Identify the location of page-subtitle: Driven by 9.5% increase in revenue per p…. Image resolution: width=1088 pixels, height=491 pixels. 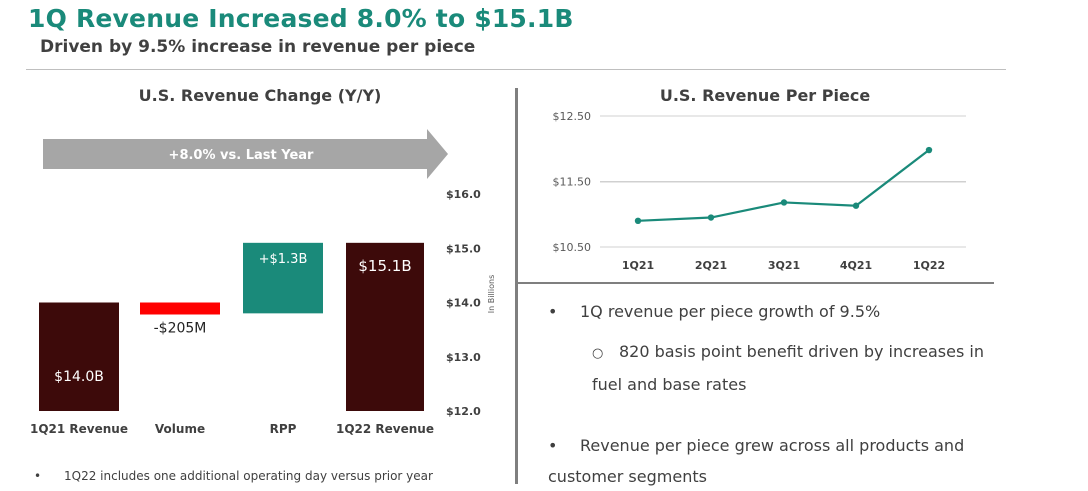
(258, 47).